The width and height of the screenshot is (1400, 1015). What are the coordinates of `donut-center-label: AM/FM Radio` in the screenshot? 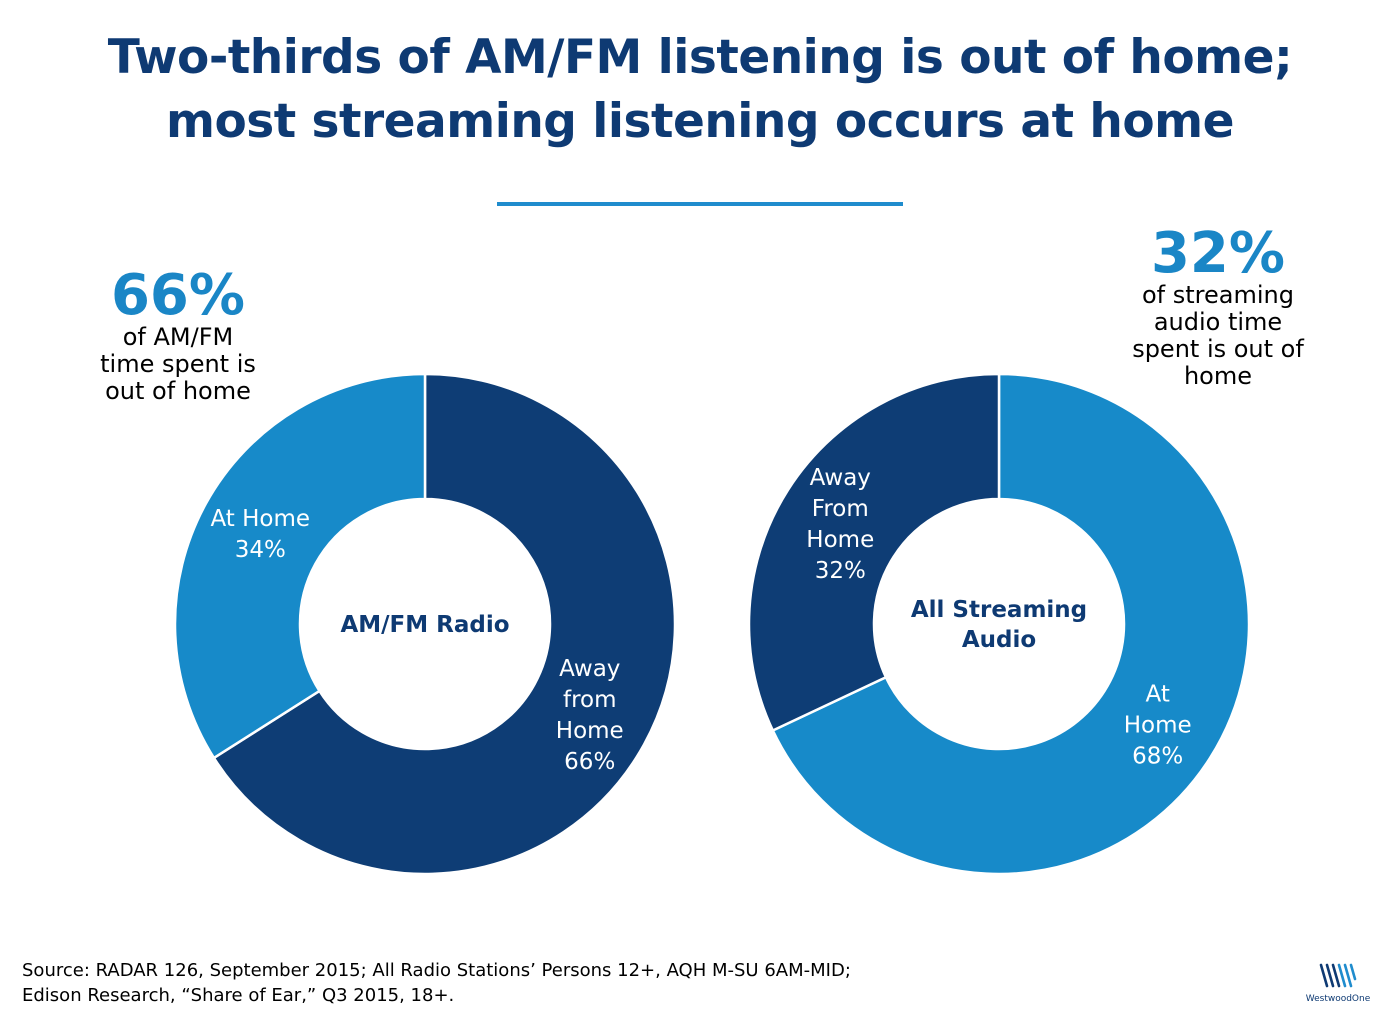 It's located at (424, 625).